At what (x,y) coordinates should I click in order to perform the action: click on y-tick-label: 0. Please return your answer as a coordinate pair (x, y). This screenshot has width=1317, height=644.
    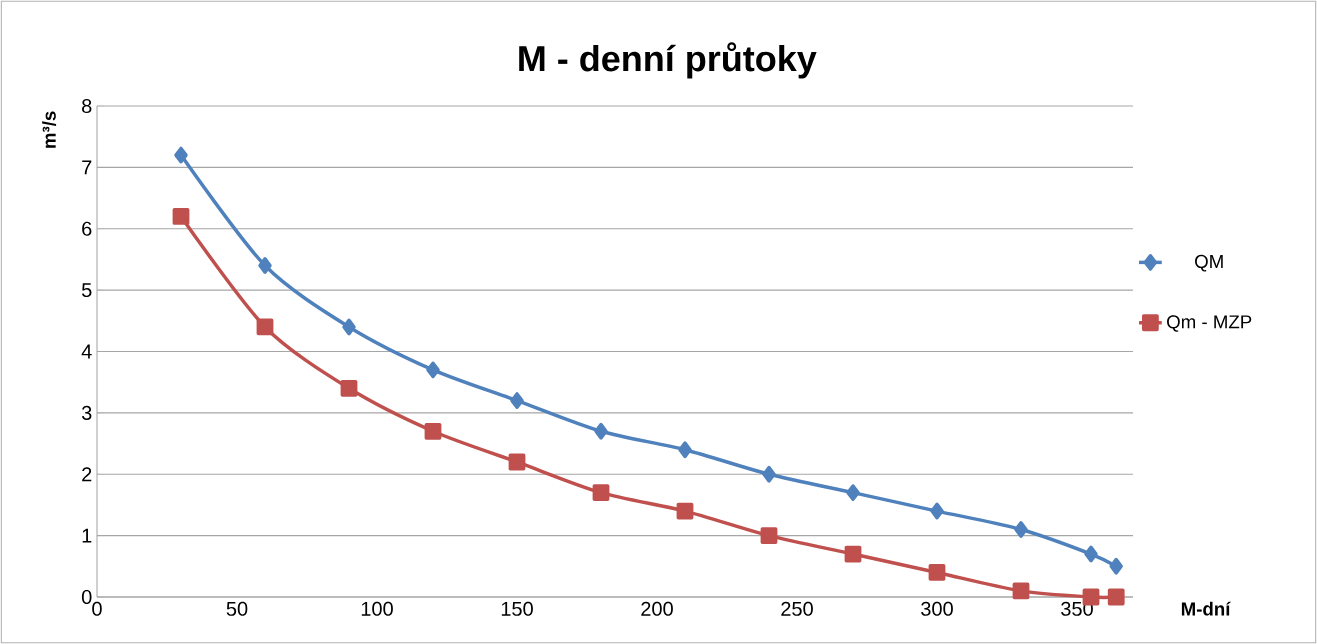
    Looking at the image, I should click on (86, 597).